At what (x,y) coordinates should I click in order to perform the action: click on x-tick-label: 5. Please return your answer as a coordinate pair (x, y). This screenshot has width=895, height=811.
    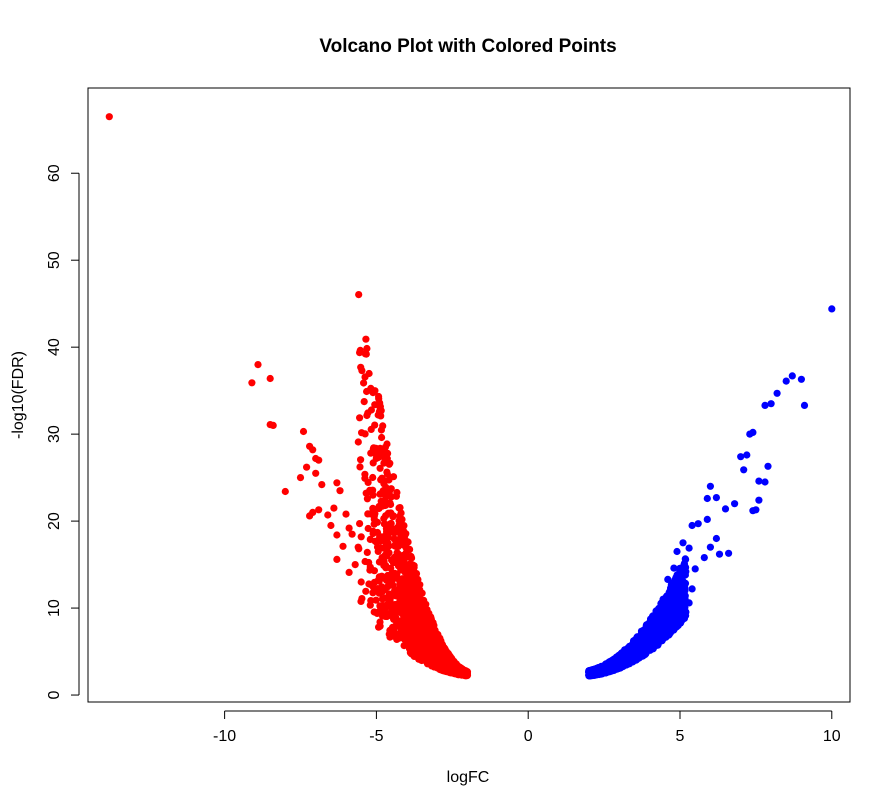
    Looking at the image, I should click on (680, 736).